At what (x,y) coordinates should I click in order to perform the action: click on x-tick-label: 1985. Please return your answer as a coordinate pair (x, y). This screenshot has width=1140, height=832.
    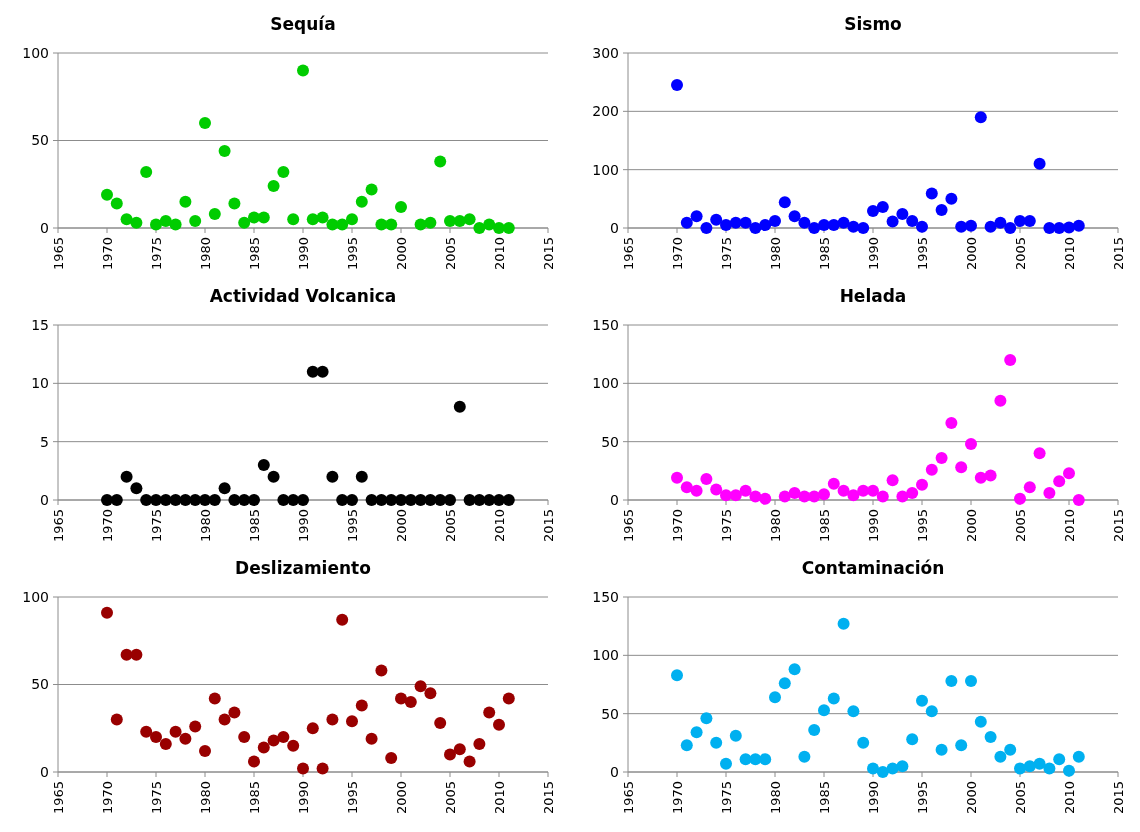
    Looking at the image, I should click on (824, 526).